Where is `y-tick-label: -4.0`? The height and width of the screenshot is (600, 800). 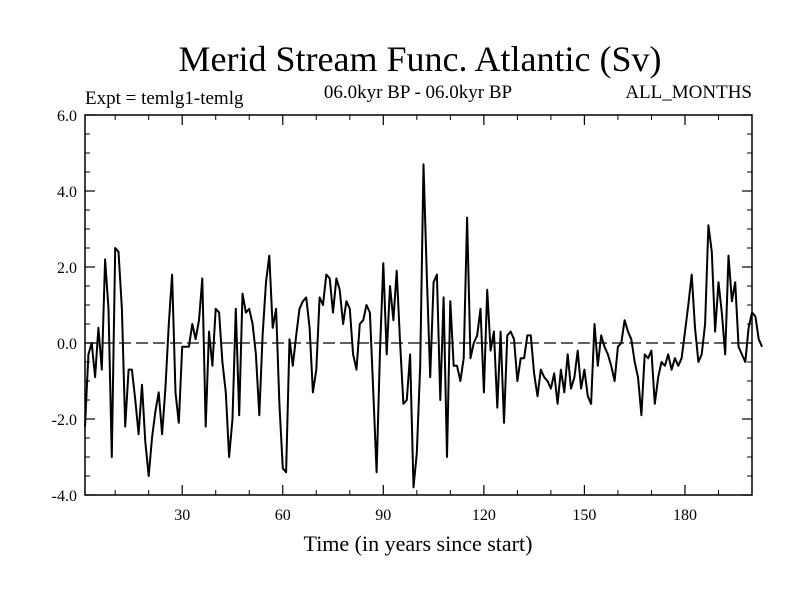
y-tick-label: -4.0 is located at coordinates (64, 496).